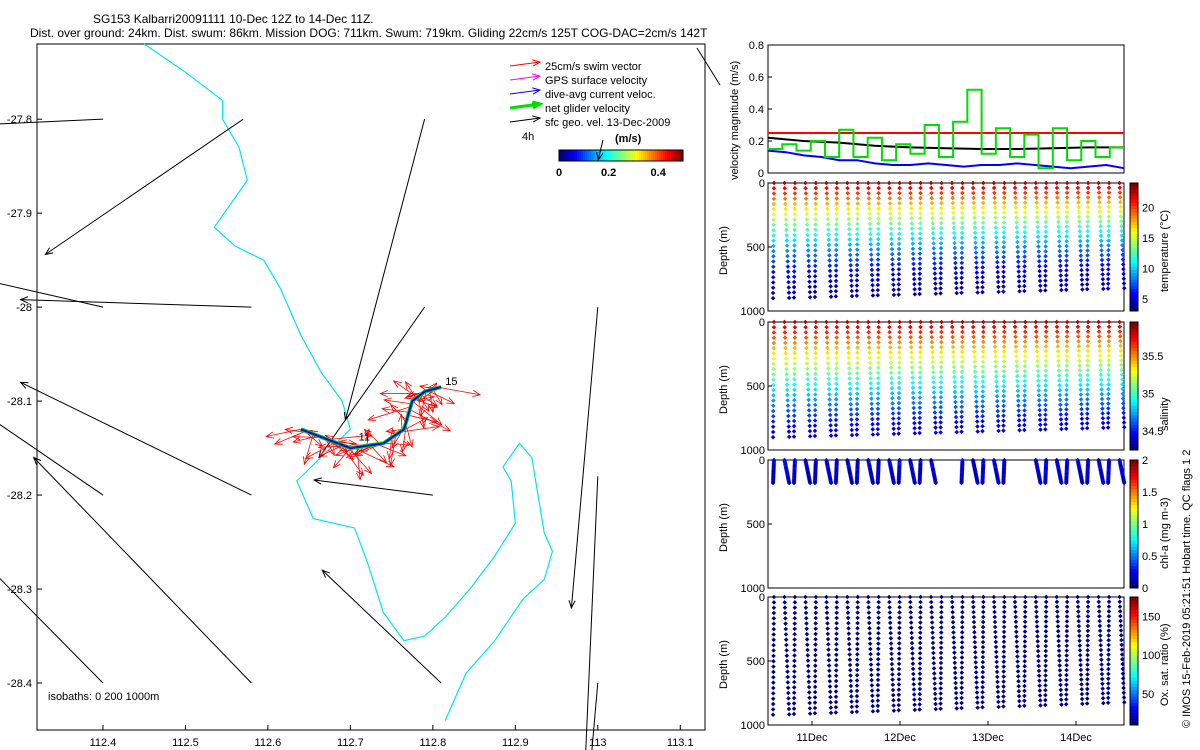 This screenshot has height=750, width=1200. What do you see at coordinates (19, 496) in the screenshot?
I see `map-y-tick-label: -28.2` at bounding box center [19, 496].